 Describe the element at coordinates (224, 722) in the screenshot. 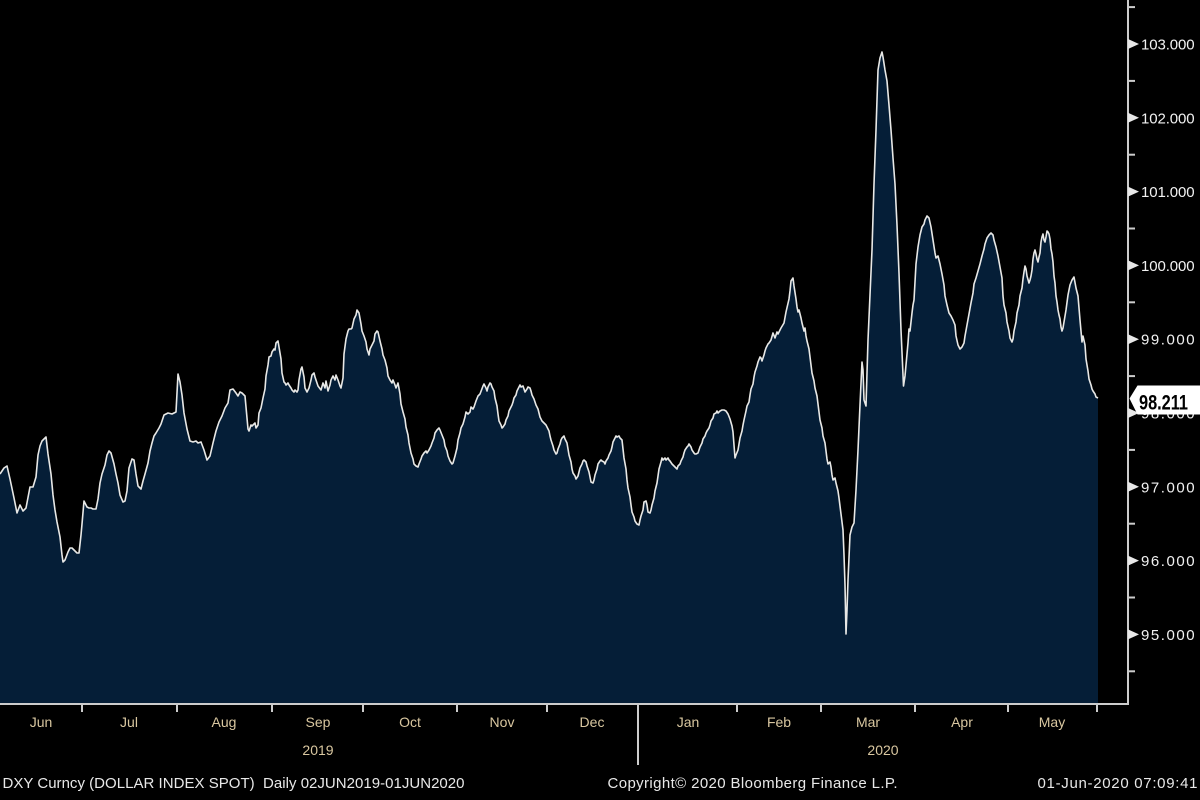

I see `svg-text: Aug` at that location.